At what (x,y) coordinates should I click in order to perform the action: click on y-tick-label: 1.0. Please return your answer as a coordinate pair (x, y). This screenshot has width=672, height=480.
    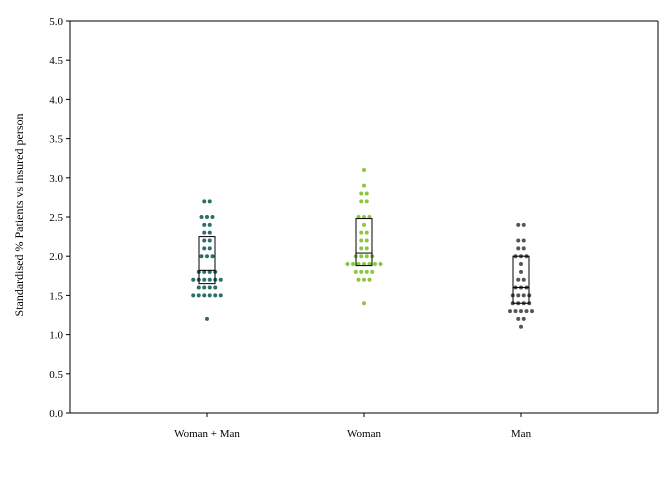
    Looking at the image, I should click on (56, 336).